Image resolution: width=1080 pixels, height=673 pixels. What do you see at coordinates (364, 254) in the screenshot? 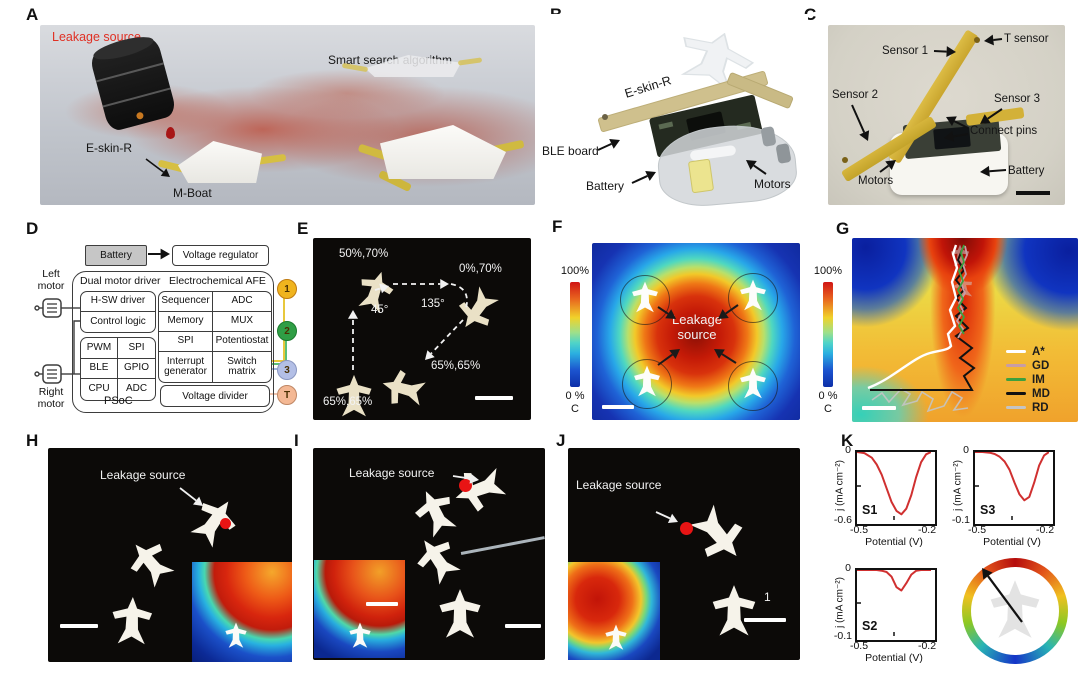
I see `power-label: 50%,70%` at bounding box center [364, 254].